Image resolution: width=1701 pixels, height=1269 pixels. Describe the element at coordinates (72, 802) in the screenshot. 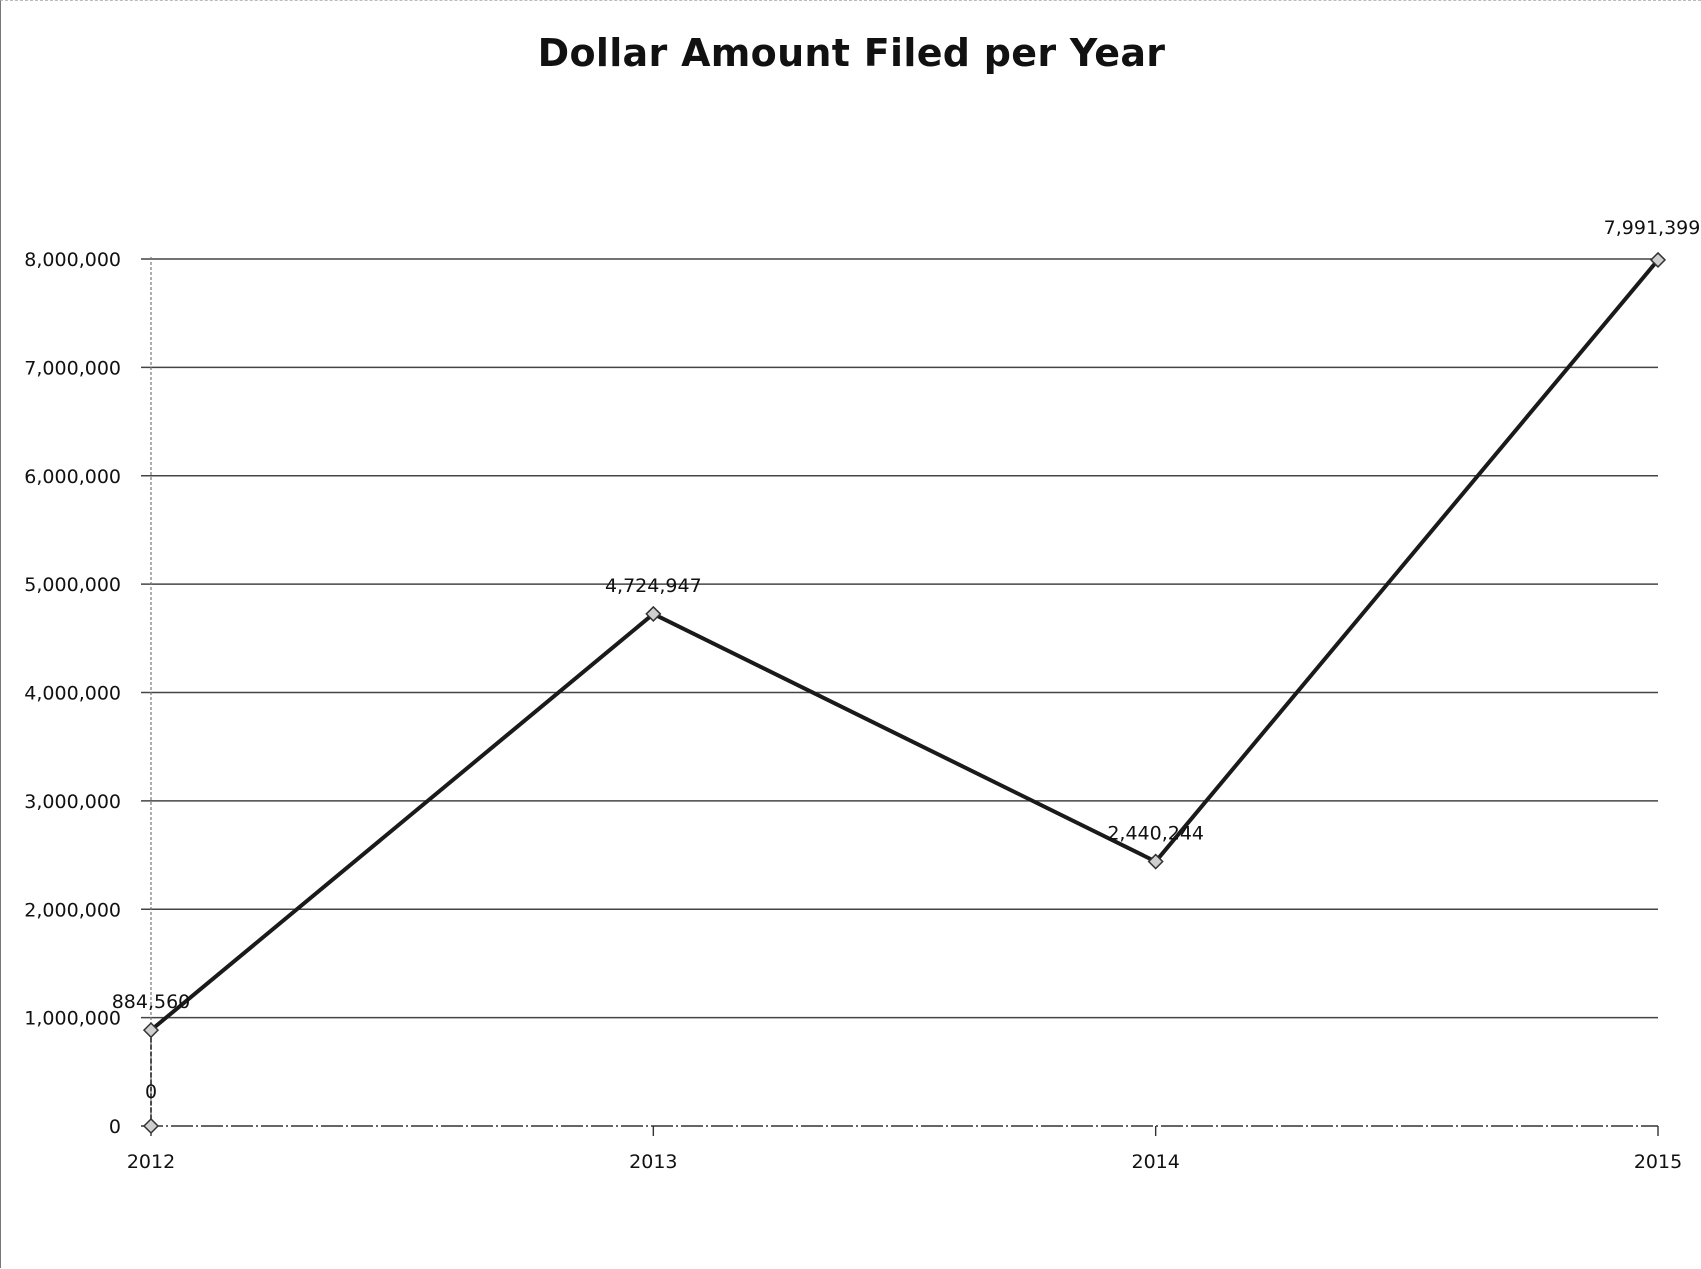

I see `y-tick-label: 3,000,000` at that location.